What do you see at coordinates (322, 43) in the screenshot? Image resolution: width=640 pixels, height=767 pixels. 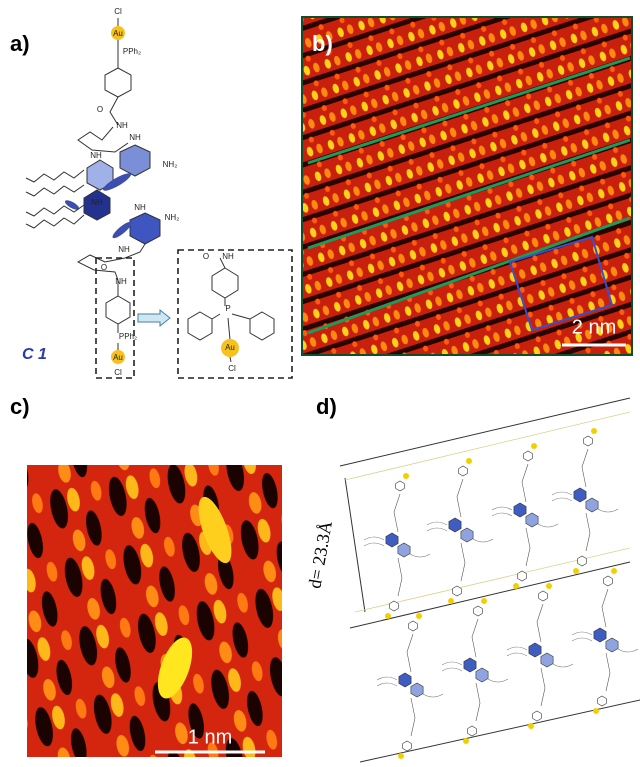 I see `panel-label: b)` at bounding box center [322, 43].